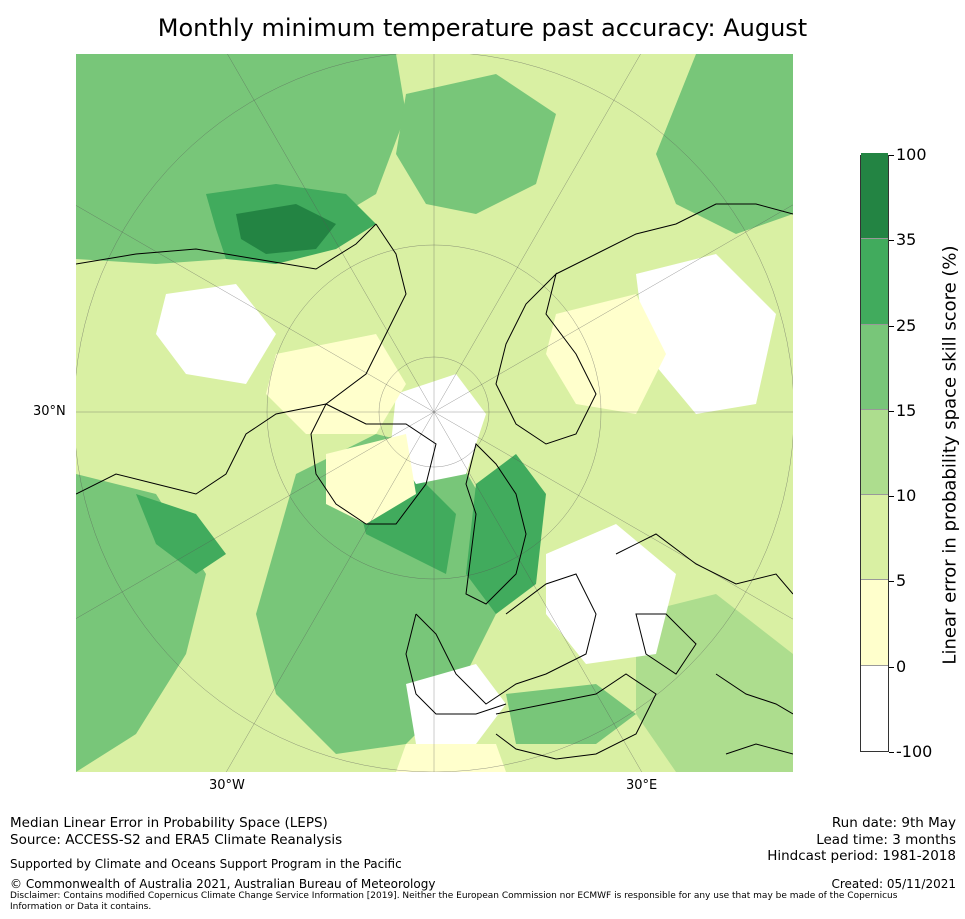 The width and height of the screenshot is (965, 919). Describe the element at coordinates (506, 534) in the screenshot. I see `scandinavia-region` at that location.